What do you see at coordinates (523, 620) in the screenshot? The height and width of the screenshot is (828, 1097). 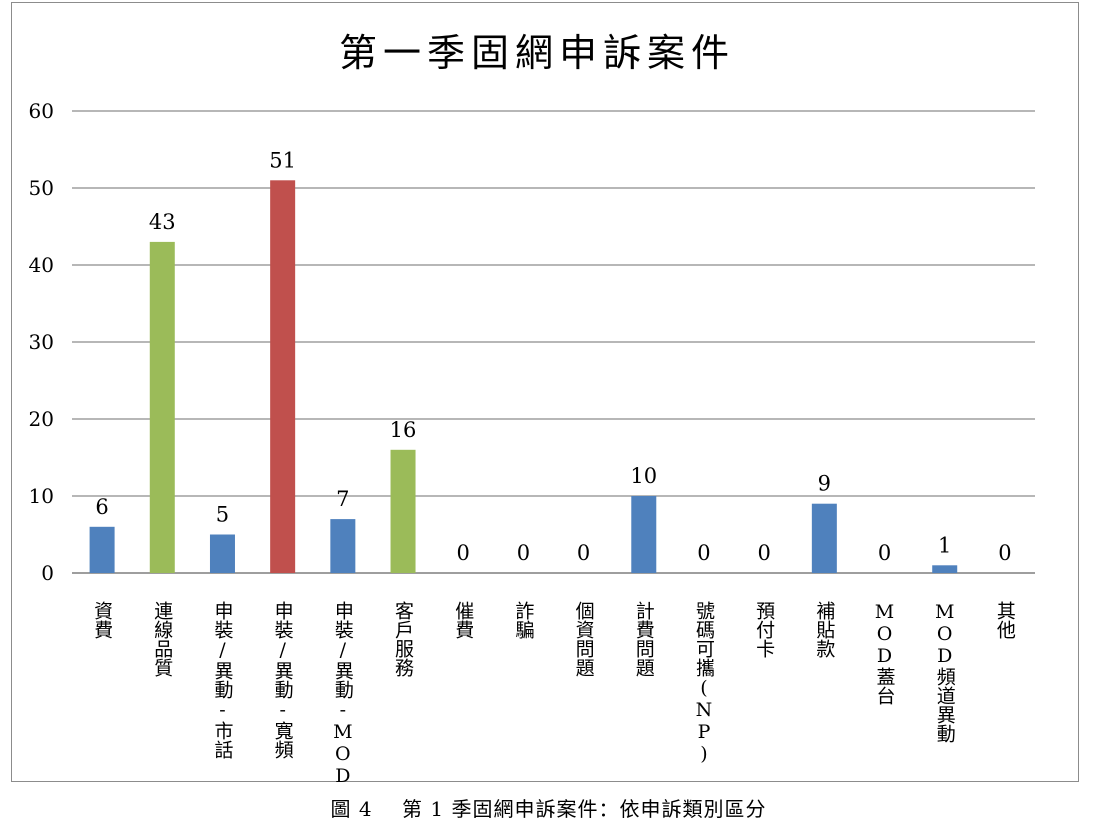 I see `x-category-label: 詐騙` at bounding box center [523, 620].